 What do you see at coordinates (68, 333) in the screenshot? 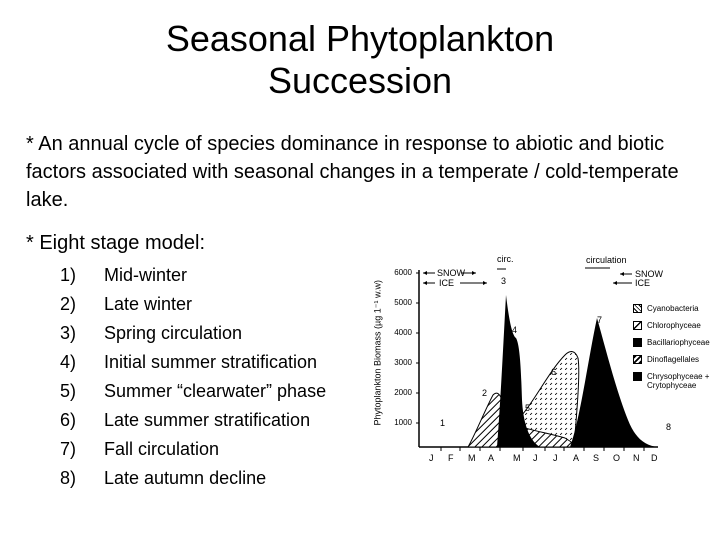
I see `stage-number: 3)` at bounding box center [68, 333].